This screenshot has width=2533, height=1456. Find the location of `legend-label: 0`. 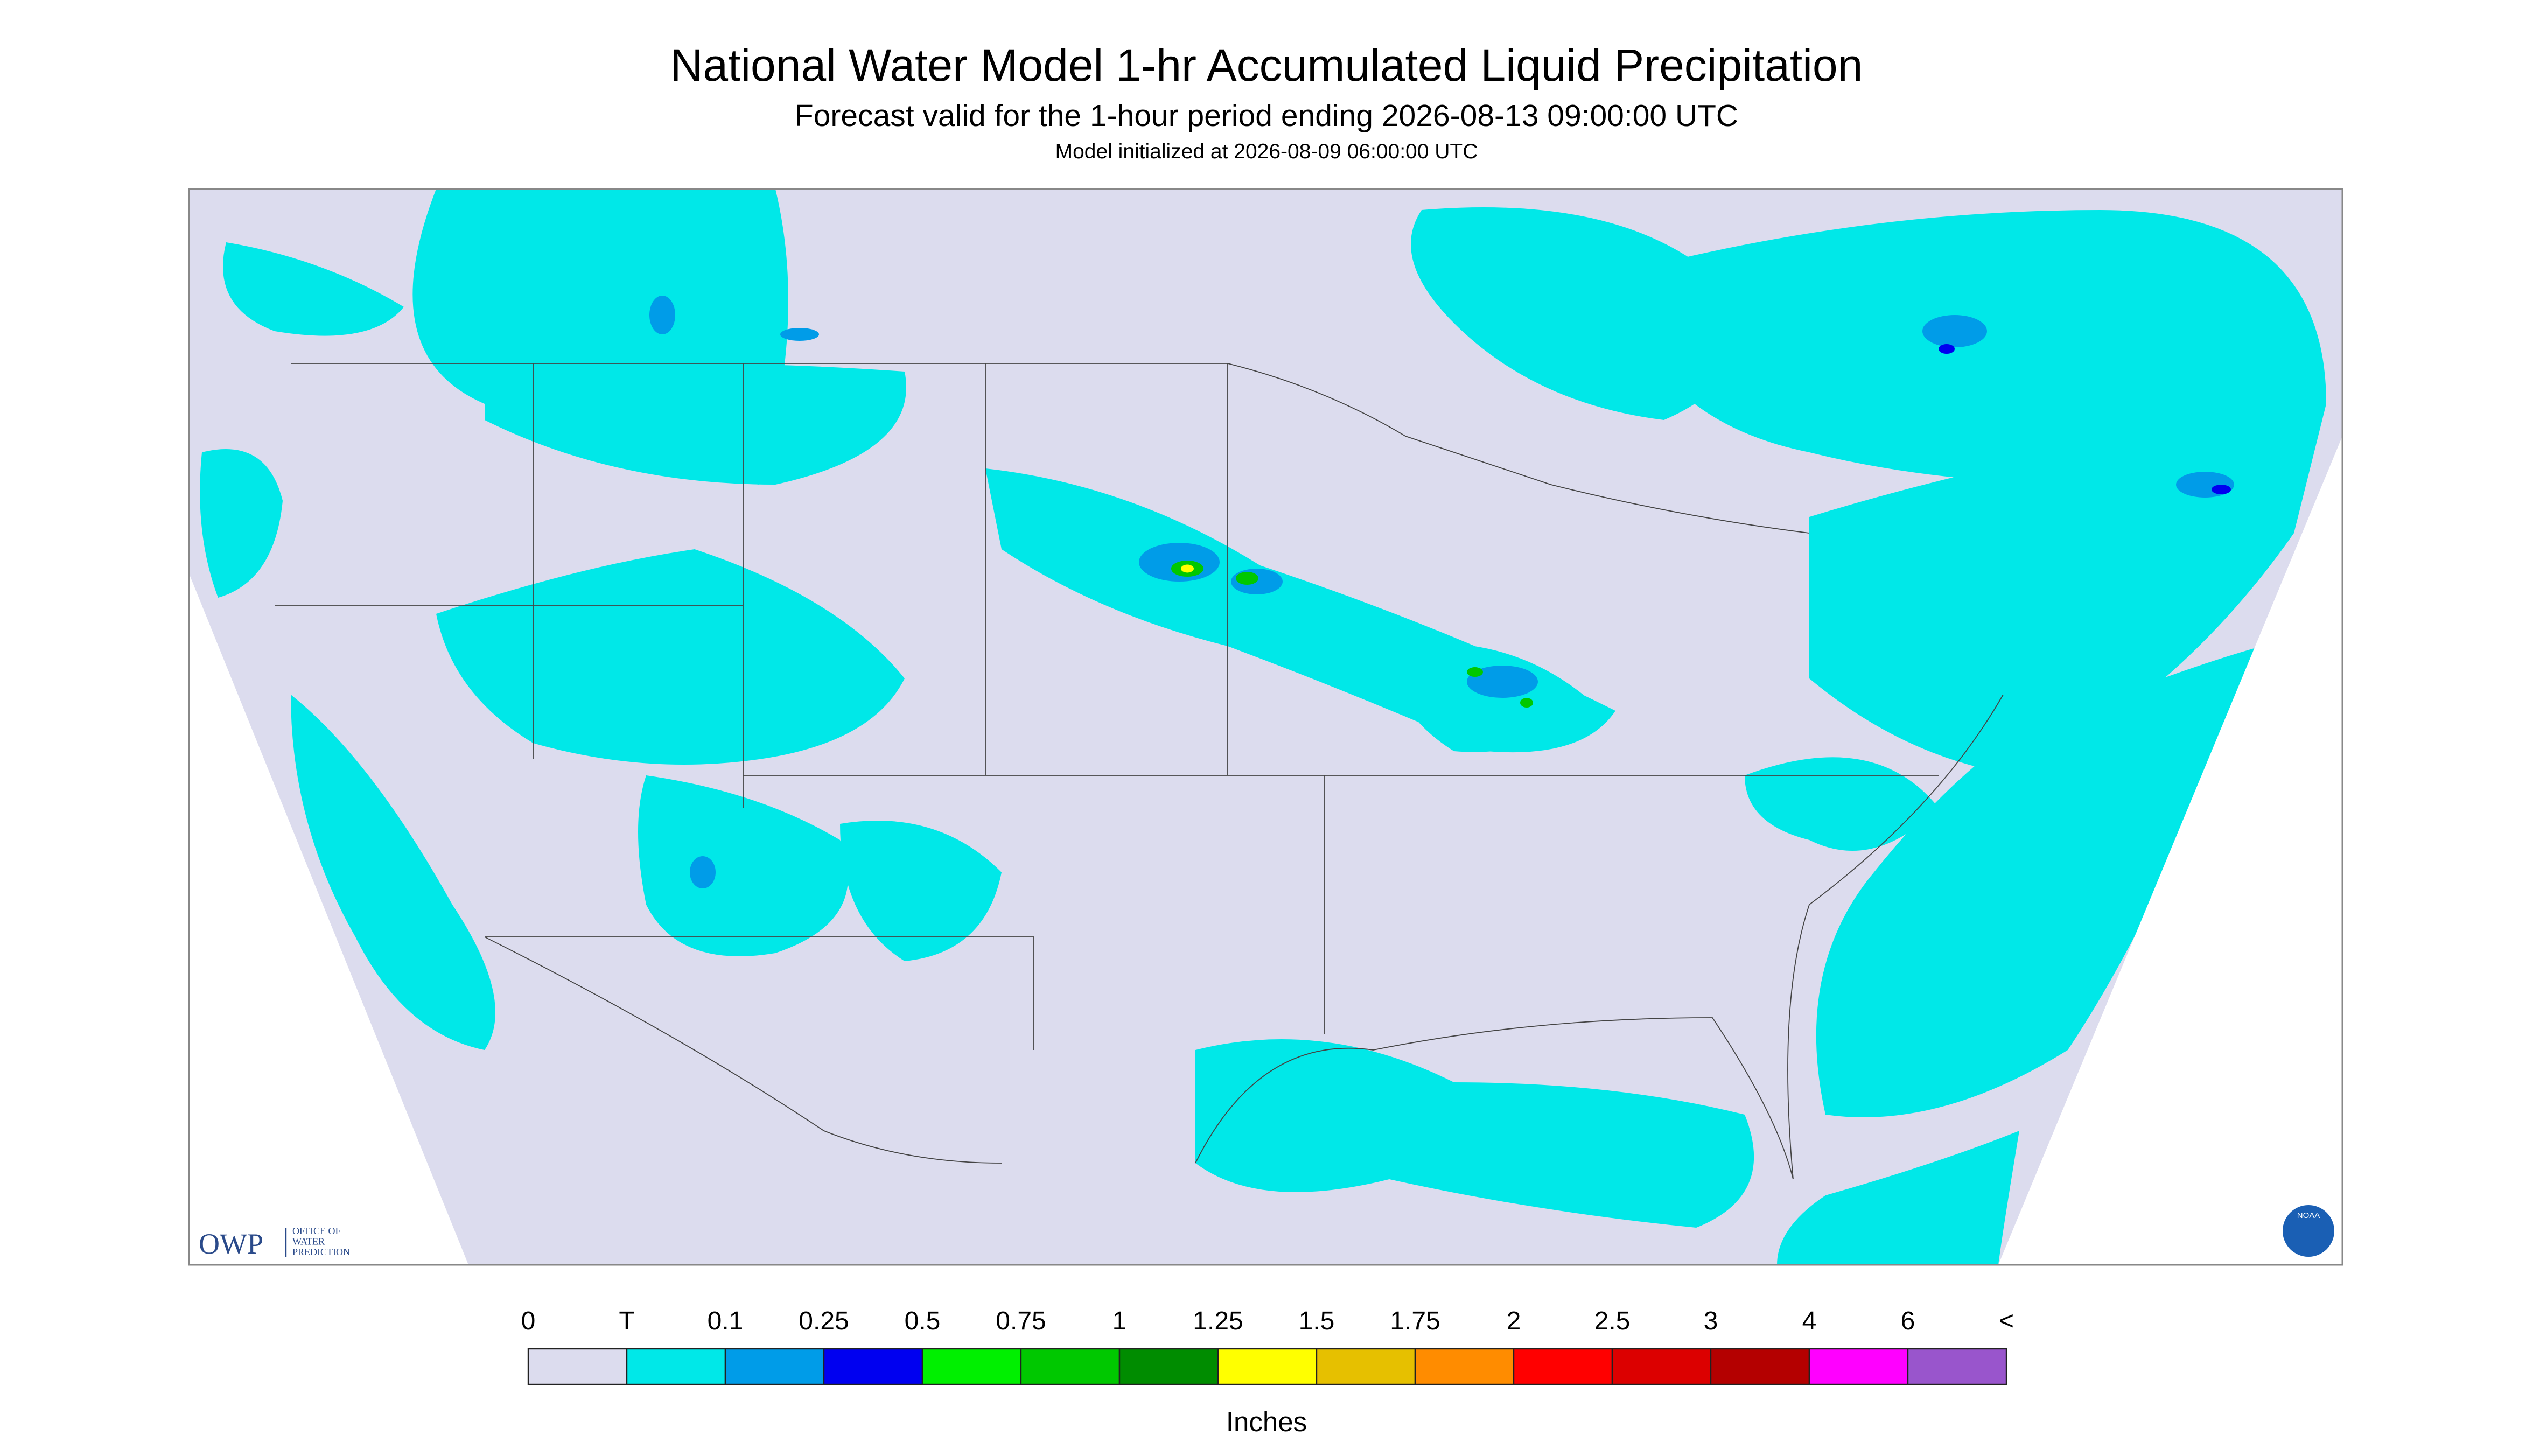

legend-label: 0 is located at coordinates (529, 1321).